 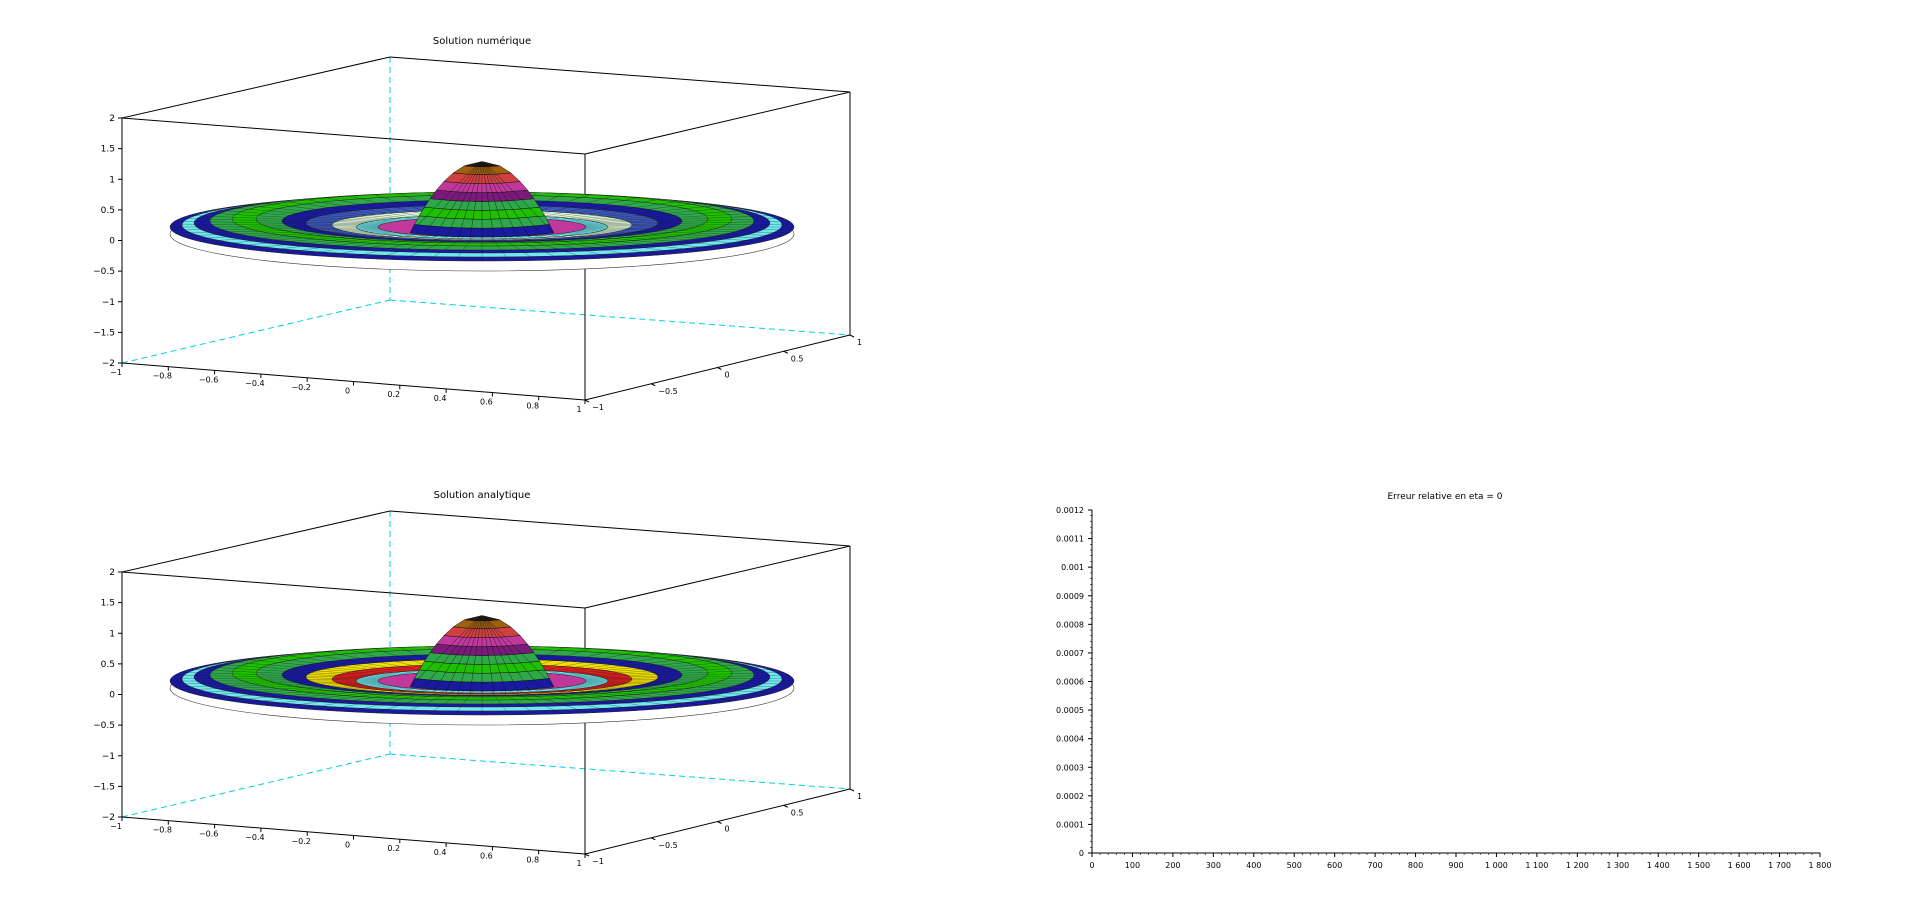 I want to click on x-tick-label: 1 700, so click(x=1779, y=865).